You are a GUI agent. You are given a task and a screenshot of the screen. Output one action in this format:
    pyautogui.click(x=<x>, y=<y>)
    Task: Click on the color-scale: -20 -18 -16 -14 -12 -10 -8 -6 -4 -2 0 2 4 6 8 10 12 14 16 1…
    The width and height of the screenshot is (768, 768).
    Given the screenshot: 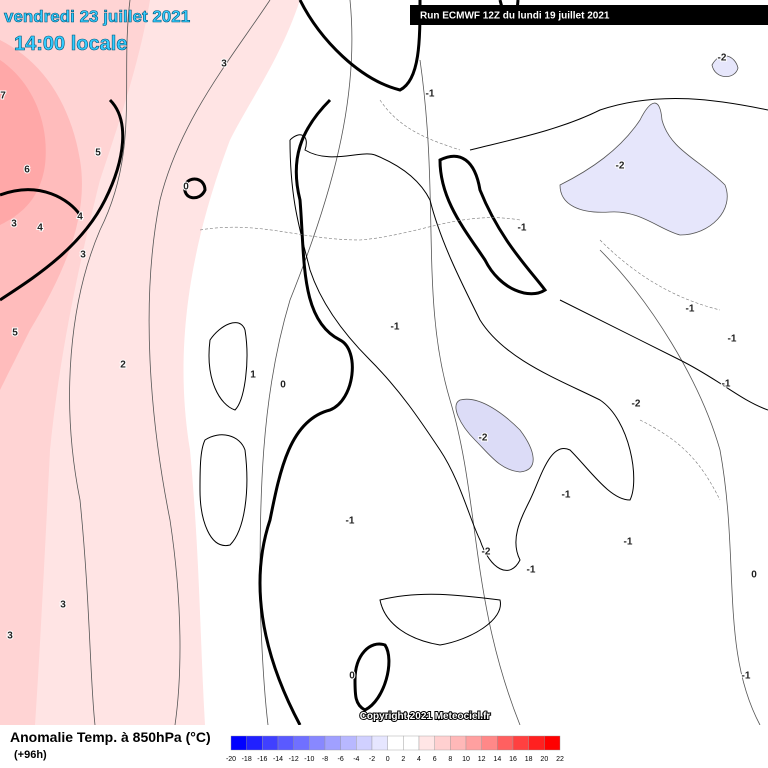 What is the action you would take?
    pyautogui.click(x=395, y=749)
    